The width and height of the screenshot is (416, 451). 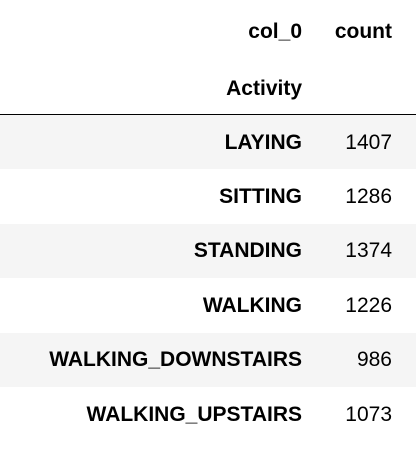 What do you see at coordinates (157, 88) in the screenshot?
I see `index-name: Activity` at bounding box center [157, 88].